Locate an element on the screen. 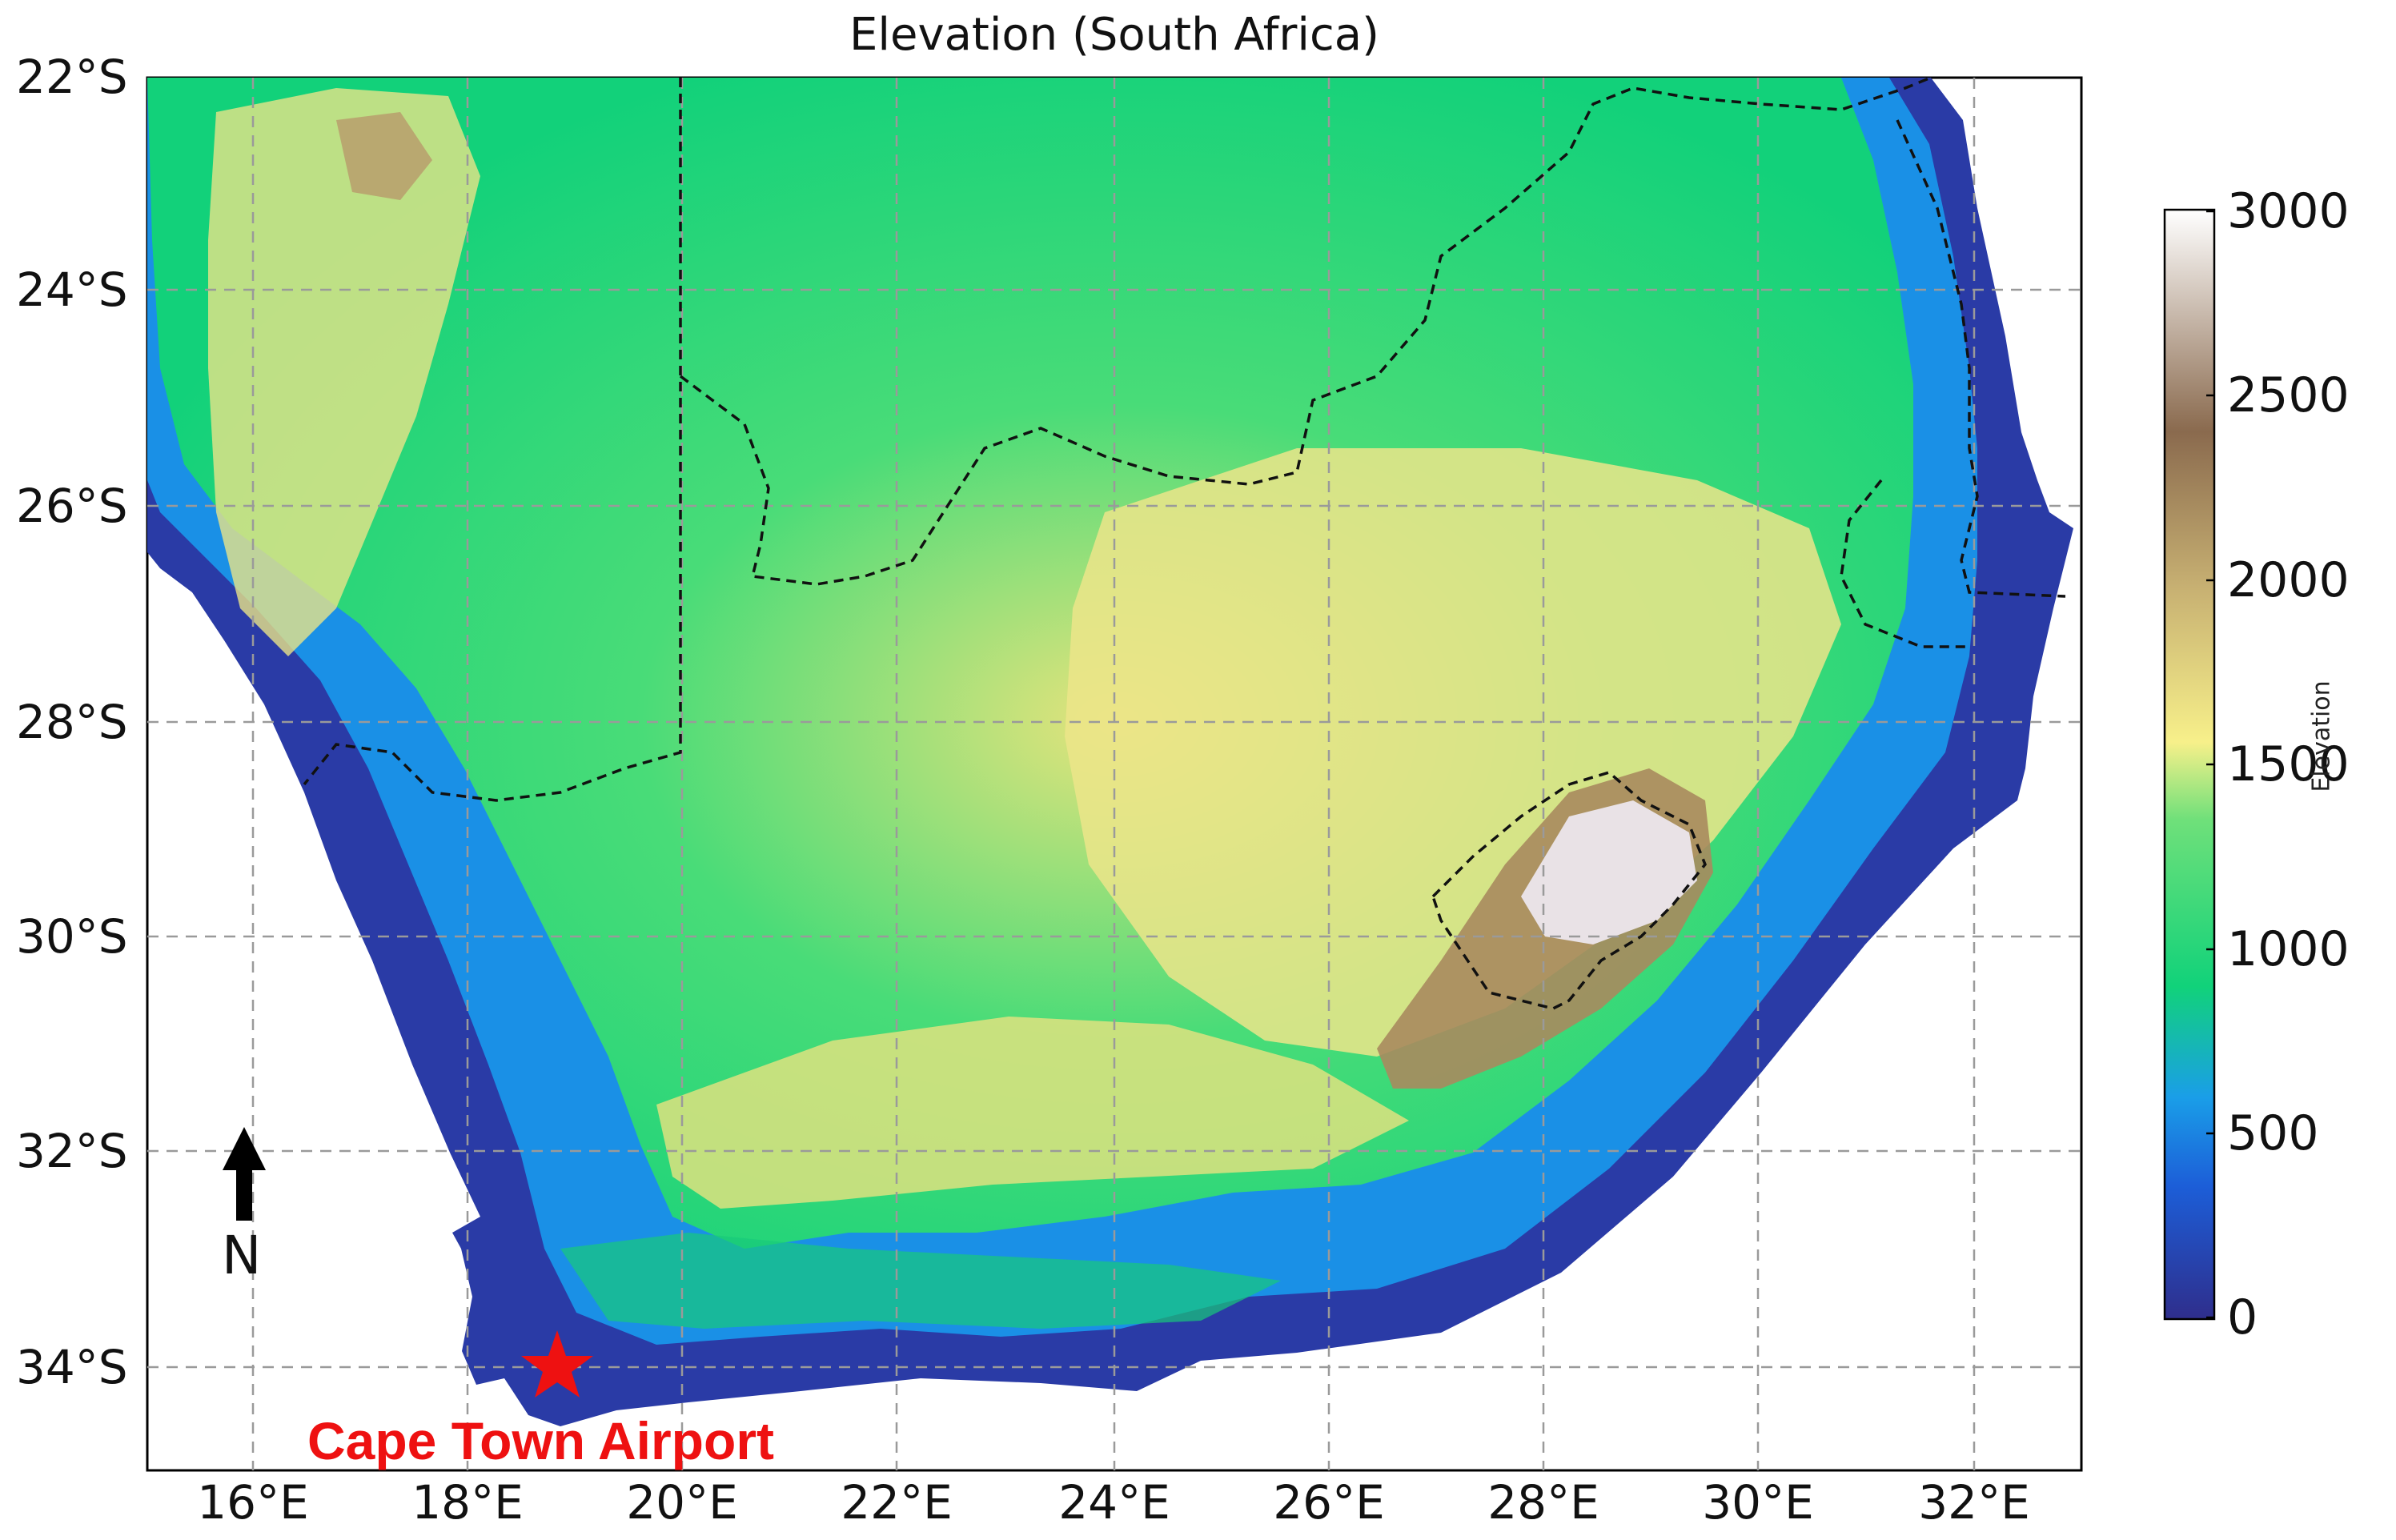 The image size is (2396, 1540). lat-tick-32s: 32°S is located at coordinates (72, 1151).